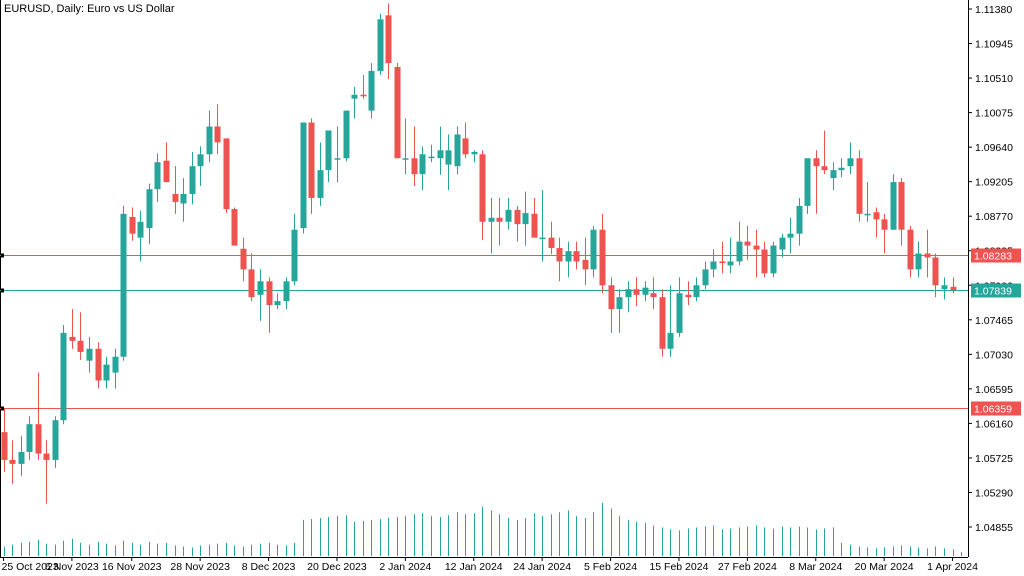 The image size is (1024, 576). I want to click on y-tick-label: 1.07465, so click(994, 321).